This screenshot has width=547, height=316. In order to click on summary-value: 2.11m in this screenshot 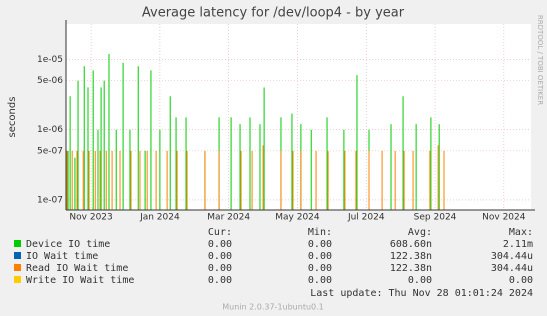, I will do `click(518, 244)`.